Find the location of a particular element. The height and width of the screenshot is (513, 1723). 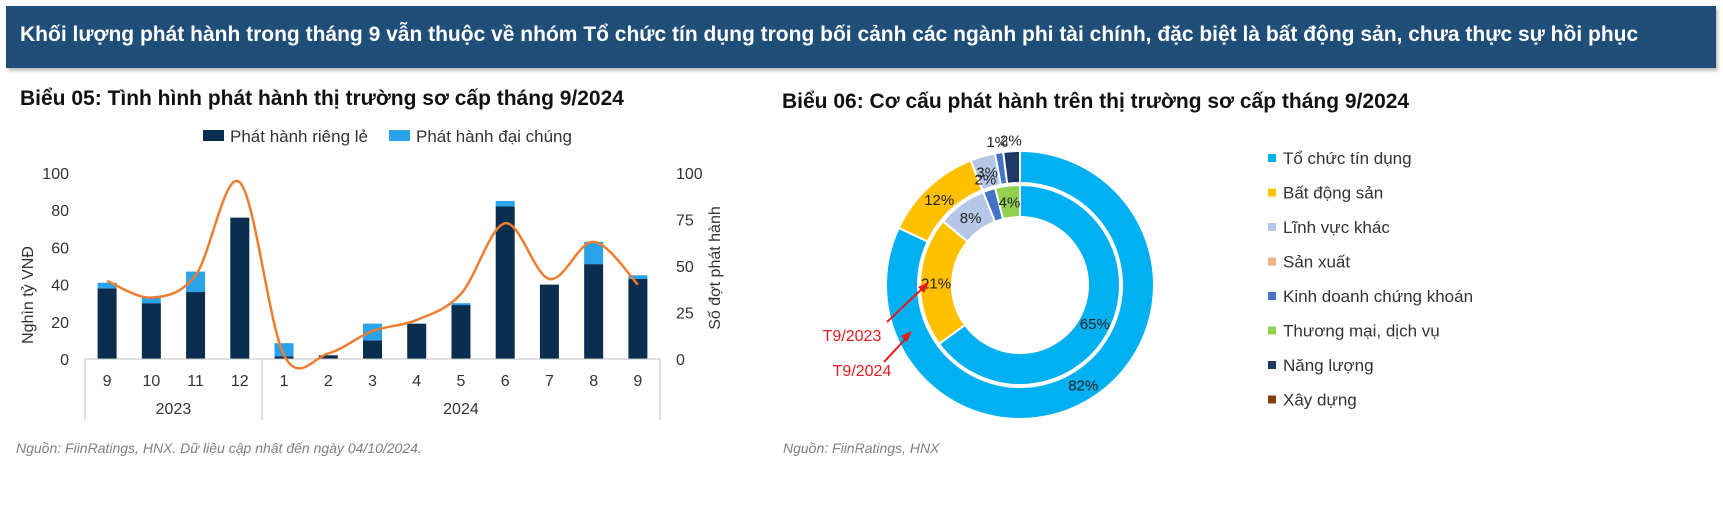

inner-slice-label: 2% is located at coordinates (986, 179).